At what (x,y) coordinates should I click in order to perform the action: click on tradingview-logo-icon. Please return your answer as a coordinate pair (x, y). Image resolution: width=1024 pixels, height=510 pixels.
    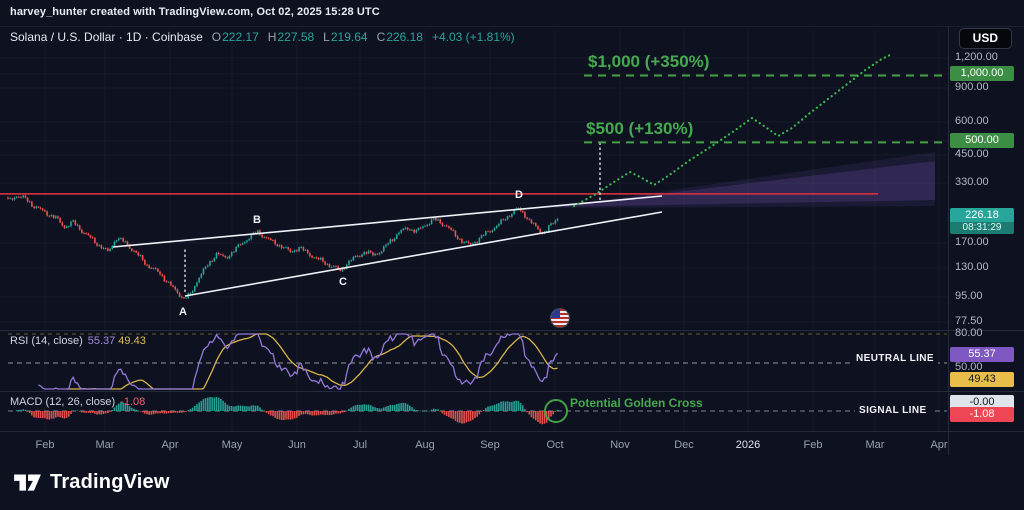
    Looking at the image, I should click on (27, 482).